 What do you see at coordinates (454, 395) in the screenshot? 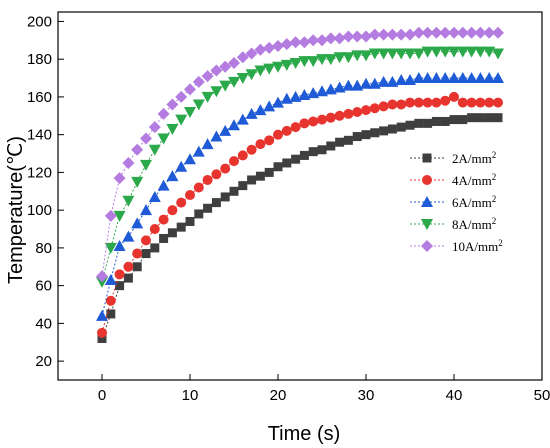
I see `x-tick-label: 40` at bounding box center [454, 395].